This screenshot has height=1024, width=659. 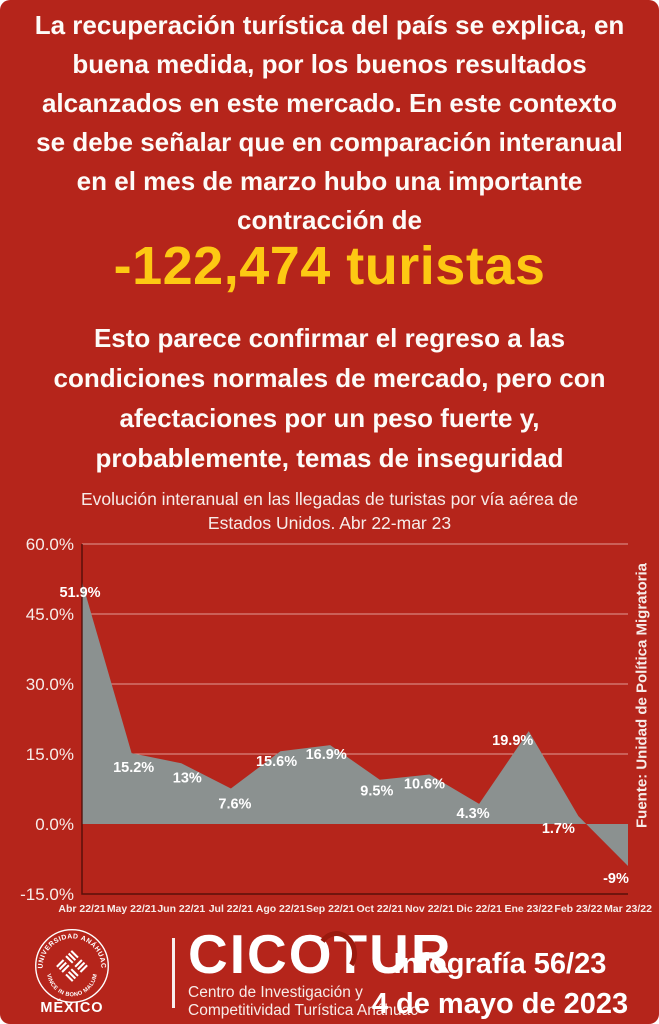 I want to click on data-point-label: 15.6%, so click(x=276, y=762).